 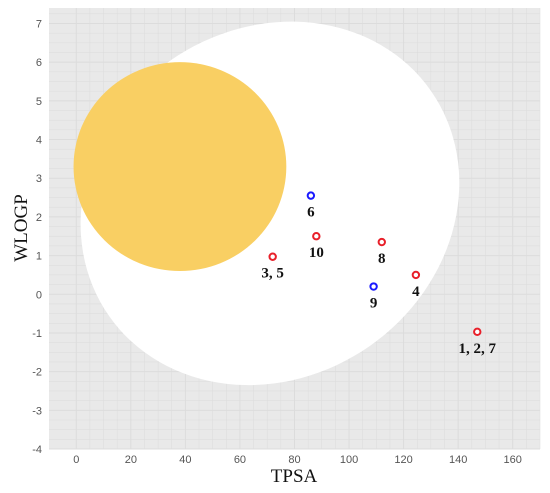 I want to click on y-axis-title: WLOGP, so click(x=21, y=228).